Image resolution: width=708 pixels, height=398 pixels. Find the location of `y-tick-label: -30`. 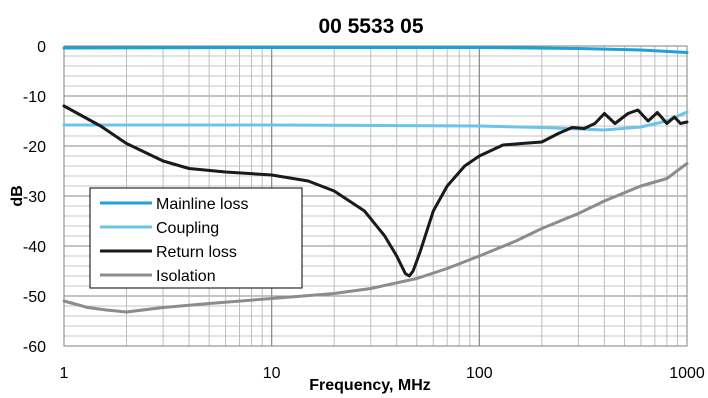

y-tick-label: -30 is located at coordinates (34, 197).